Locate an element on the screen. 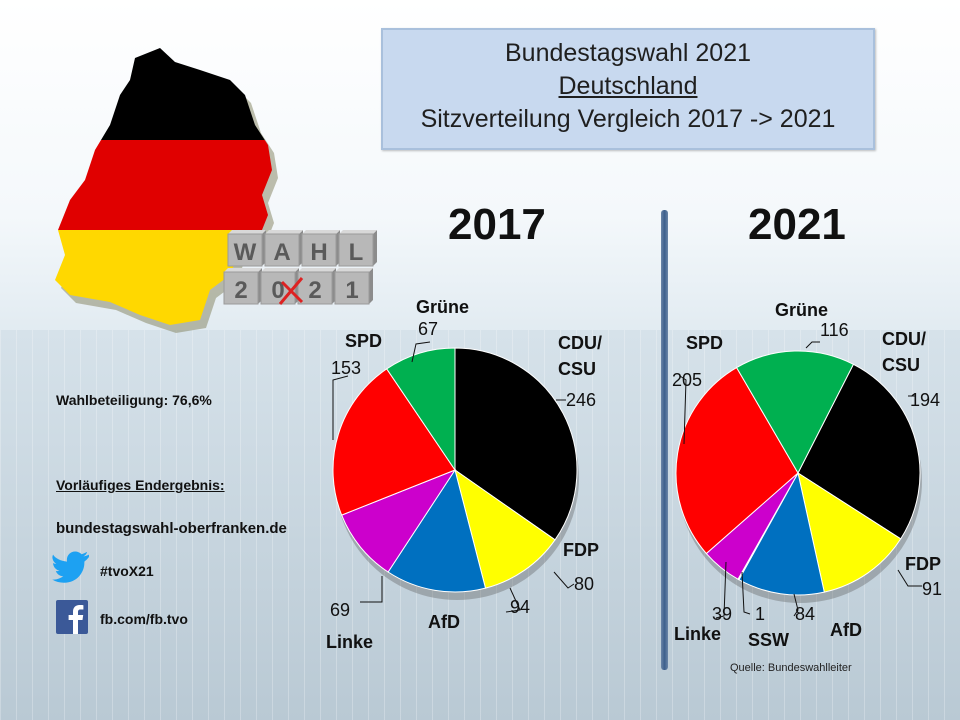 The image size is (960, 720). wahl-tile-a: A is located at coordinates (283, 248).